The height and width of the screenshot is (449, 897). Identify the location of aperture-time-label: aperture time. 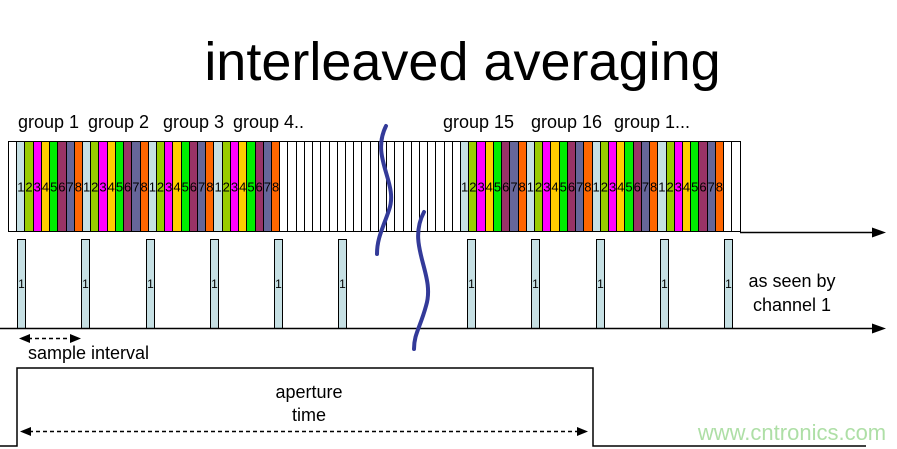
(309, 404).